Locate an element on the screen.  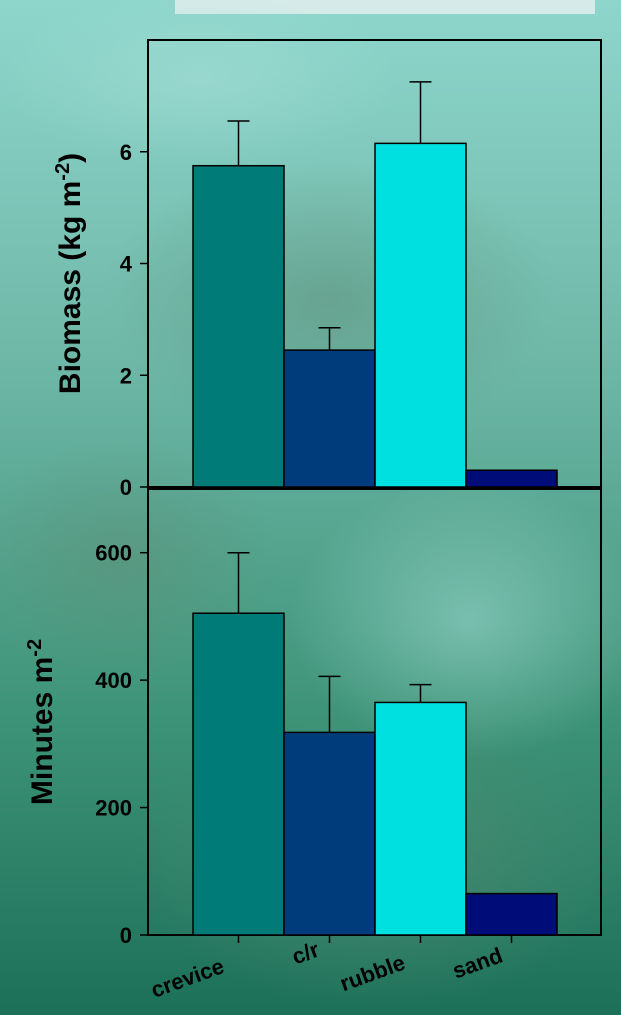
minutes-bar-cr is located at coordinates (329, 833).